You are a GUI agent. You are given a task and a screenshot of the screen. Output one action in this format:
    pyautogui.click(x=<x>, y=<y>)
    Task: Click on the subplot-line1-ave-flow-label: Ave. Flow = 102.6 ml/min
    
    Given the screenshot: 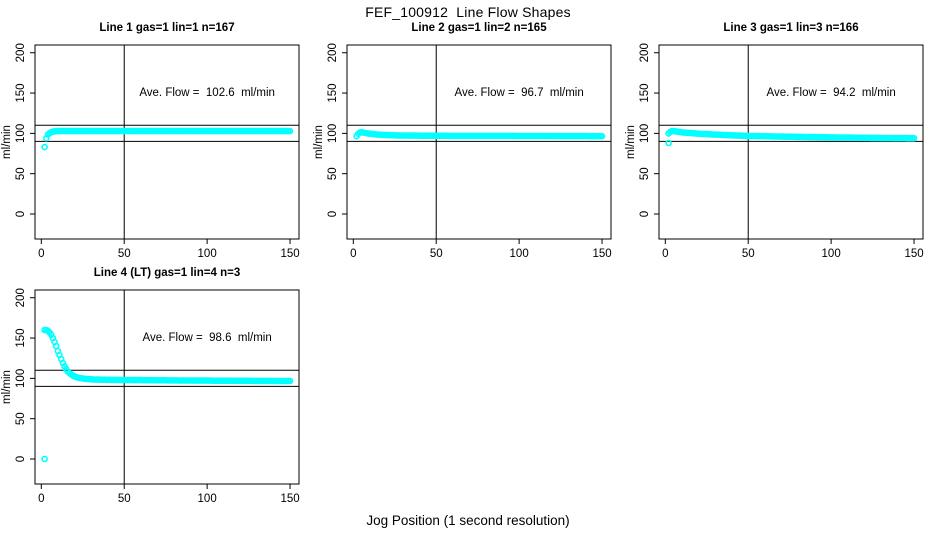 What is the action you would take?
    pyautogui.click(x=207, y=93)
    